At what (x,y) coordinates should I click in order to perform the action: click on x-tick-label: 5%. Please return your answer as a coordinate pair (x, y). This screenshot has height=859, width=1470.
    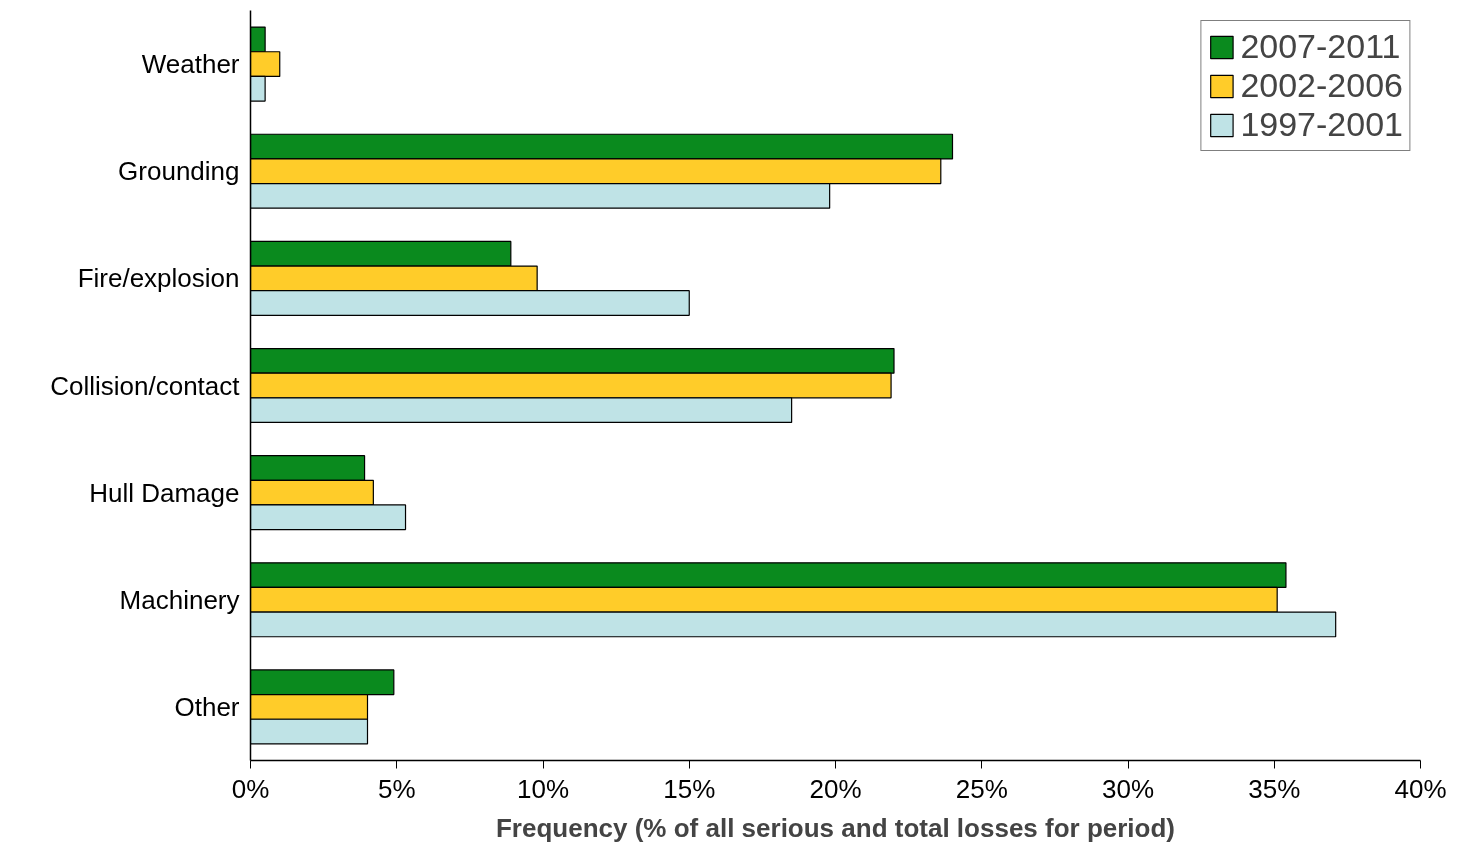
    Looking at the image, I should click on (396, 788).